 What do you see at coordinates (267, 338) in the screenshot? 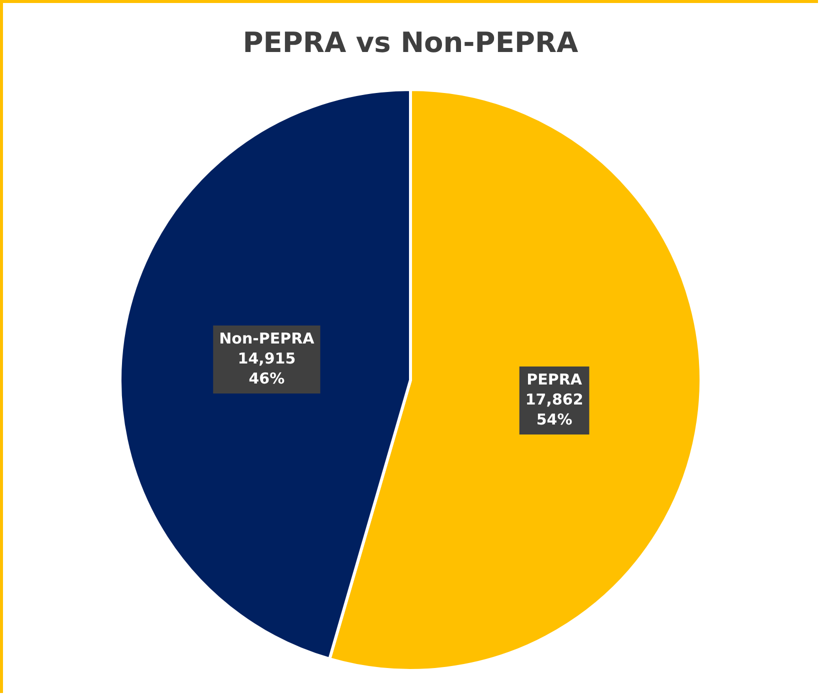
I see `slice-label: Non-PEPRA` at bounding box center [267, 338].